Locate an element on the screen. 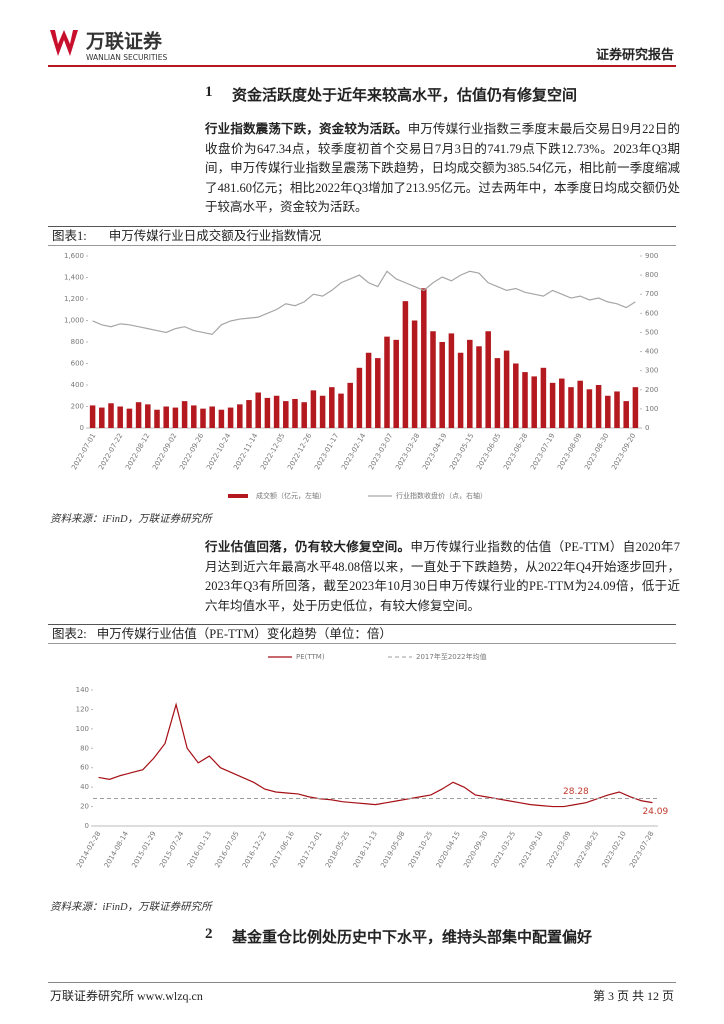  x-tick-label: 2023-06-28 is located at coordinates (515, 451).